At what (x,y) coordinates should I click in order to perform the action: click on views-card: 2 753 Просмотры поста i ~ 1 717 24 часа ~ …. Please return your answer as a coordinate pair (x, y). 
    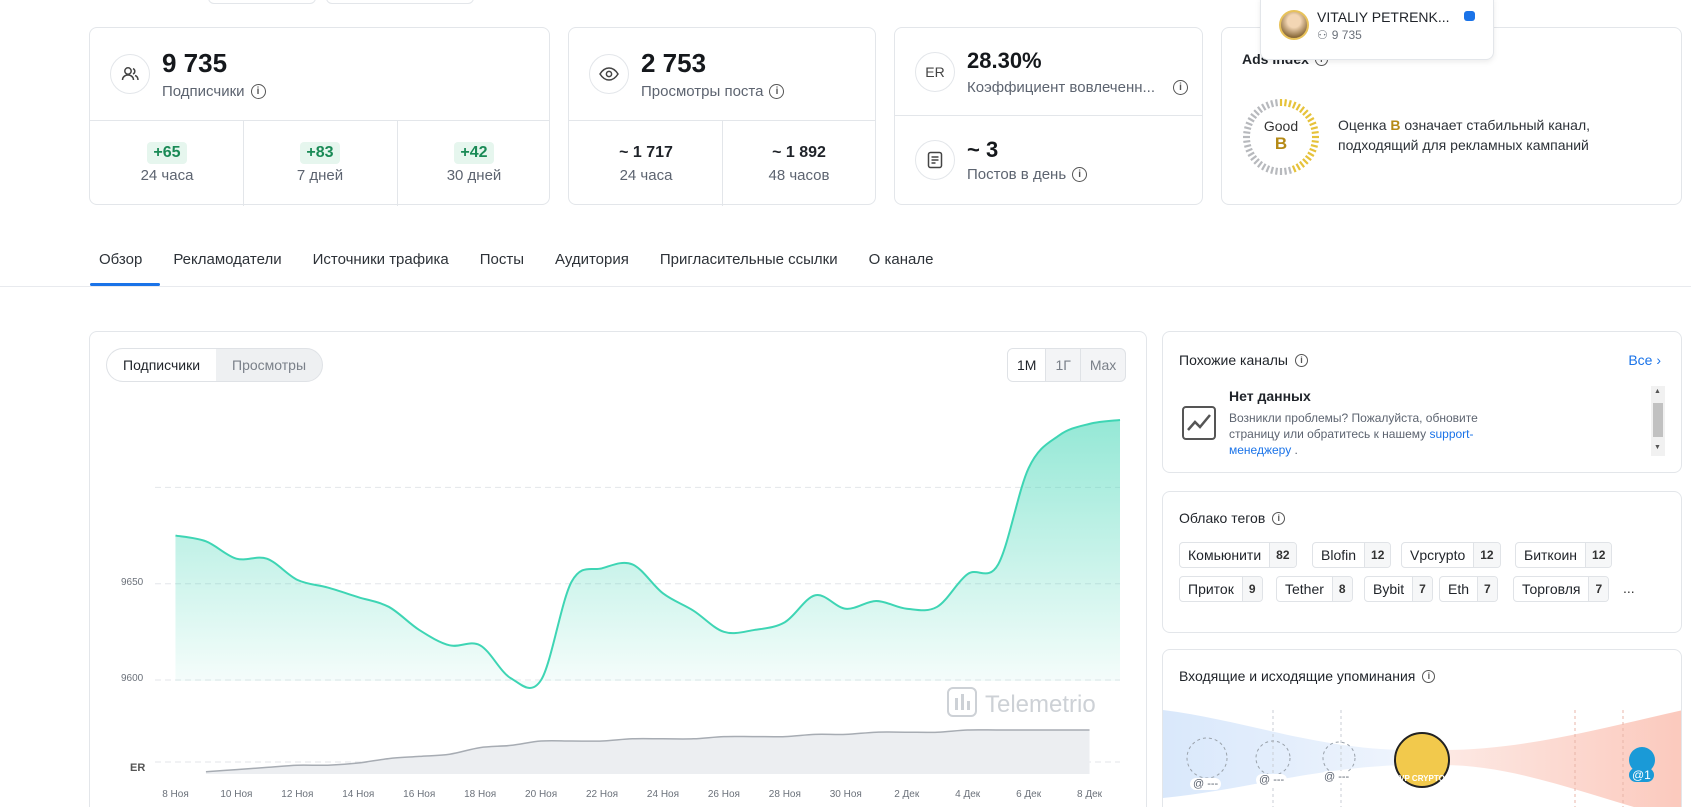
    Looking at the image, I should click on (722, 116).